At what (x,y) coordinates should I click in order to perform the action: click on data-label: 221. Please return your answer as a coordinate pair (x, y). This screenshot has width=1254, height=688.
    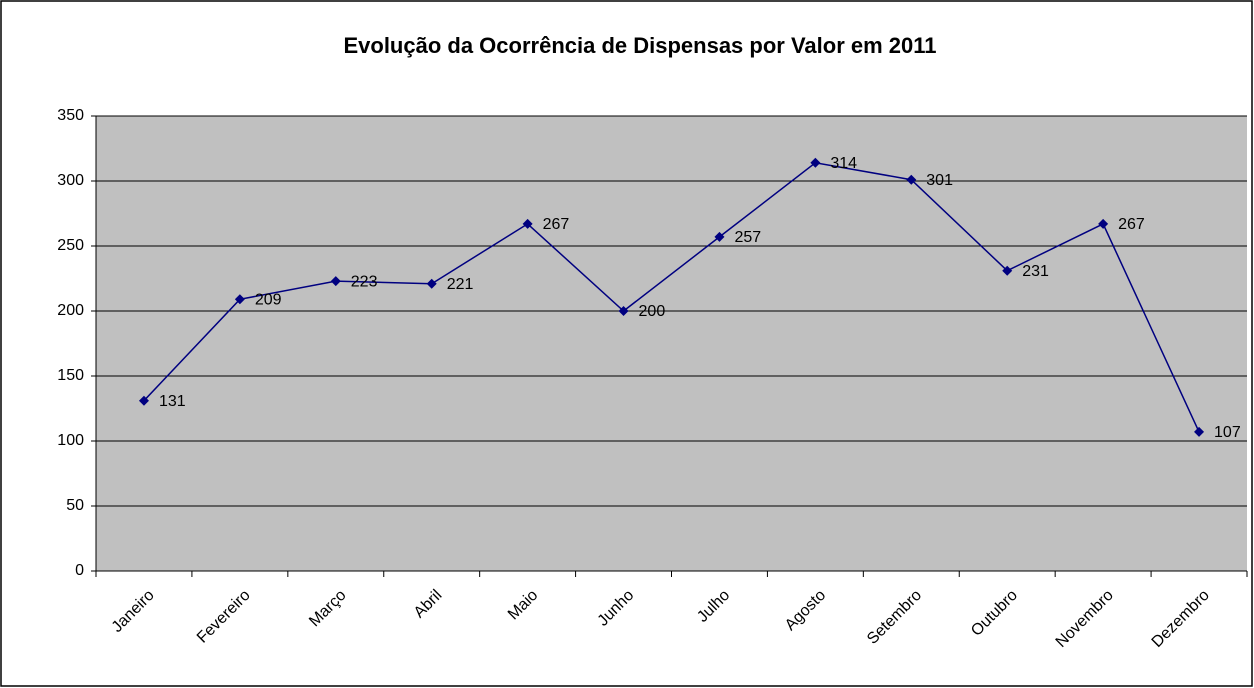
    Looking at the image, I should click on (460, 284).